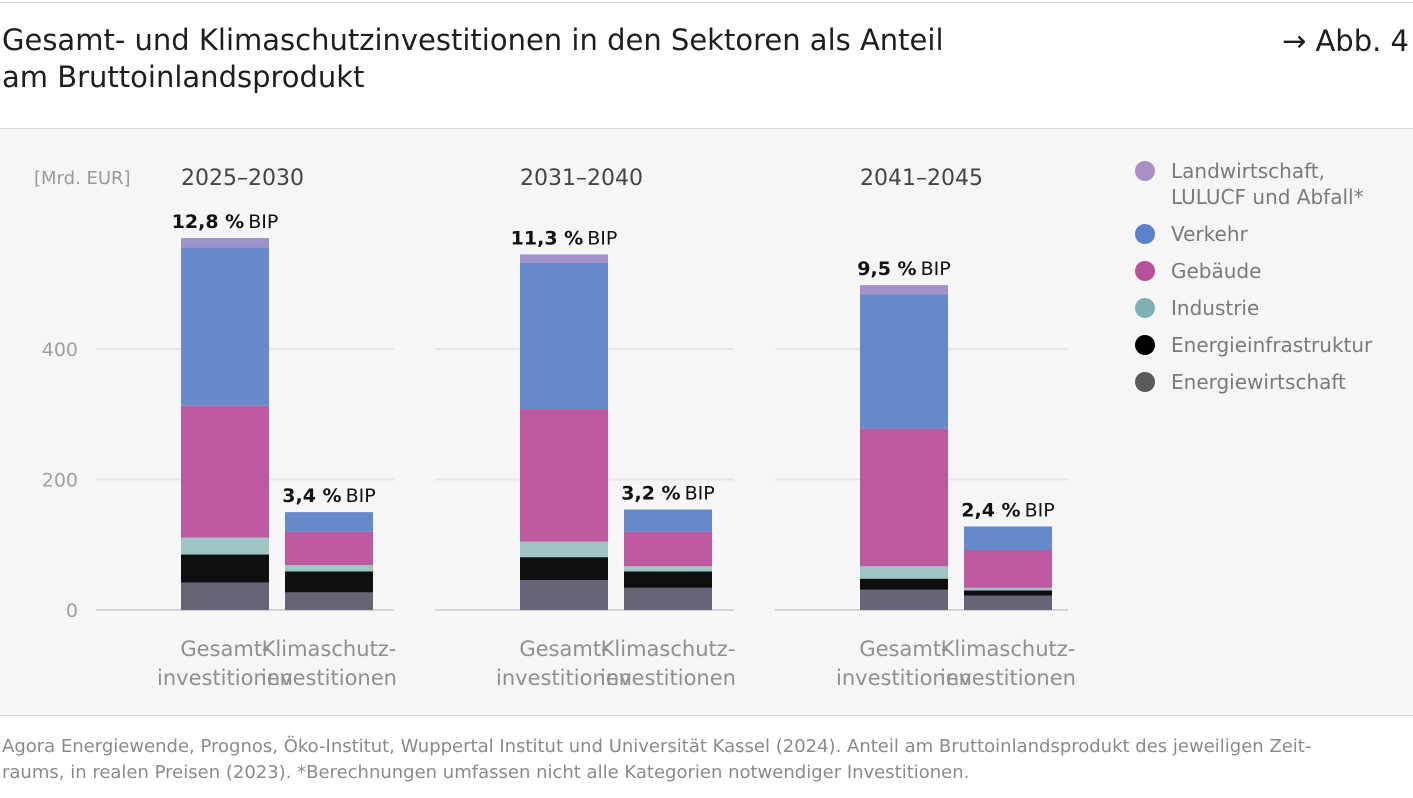 The height and width of the screenshot is (798, 1413). I want to click on period-label: 2031–2040, so click(581, 178).